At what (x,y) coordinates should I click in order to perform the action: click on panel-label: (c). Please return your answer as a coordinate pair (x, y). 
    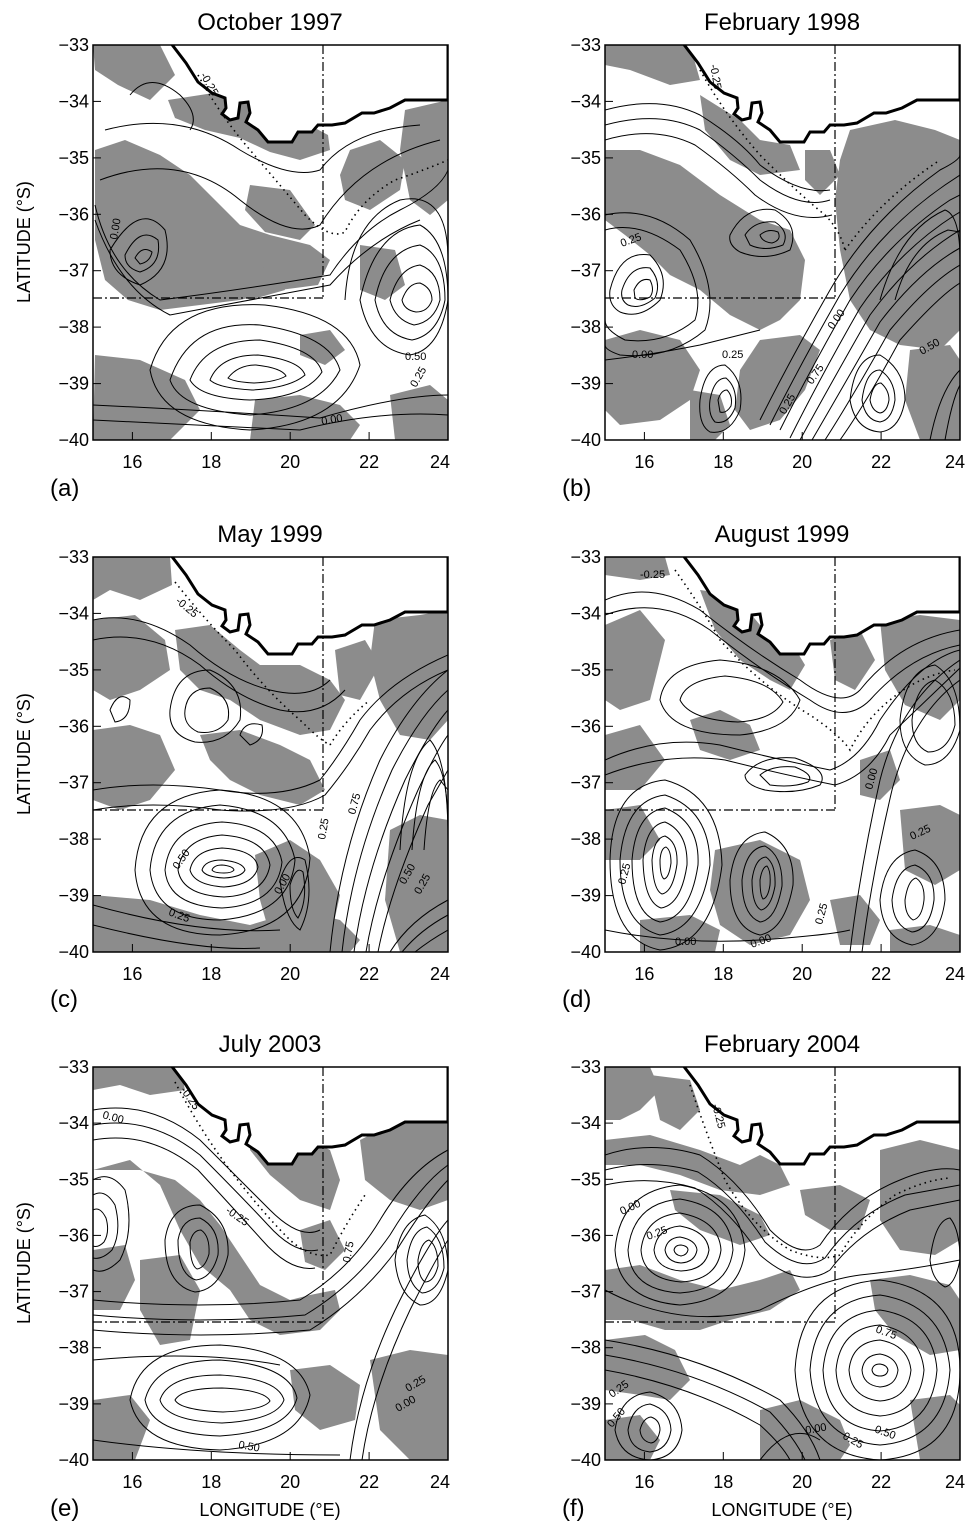
    Looking at the image, I should click on (64, 999).